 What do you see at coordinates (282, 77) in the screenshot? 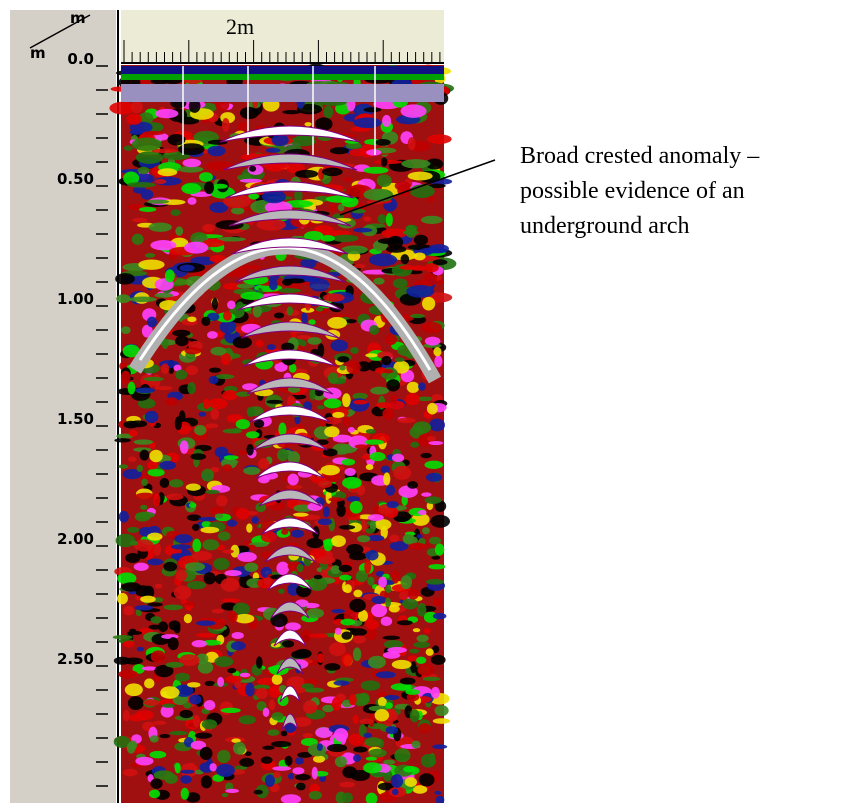
I see `surface-band` at bounding box center [282, 77].